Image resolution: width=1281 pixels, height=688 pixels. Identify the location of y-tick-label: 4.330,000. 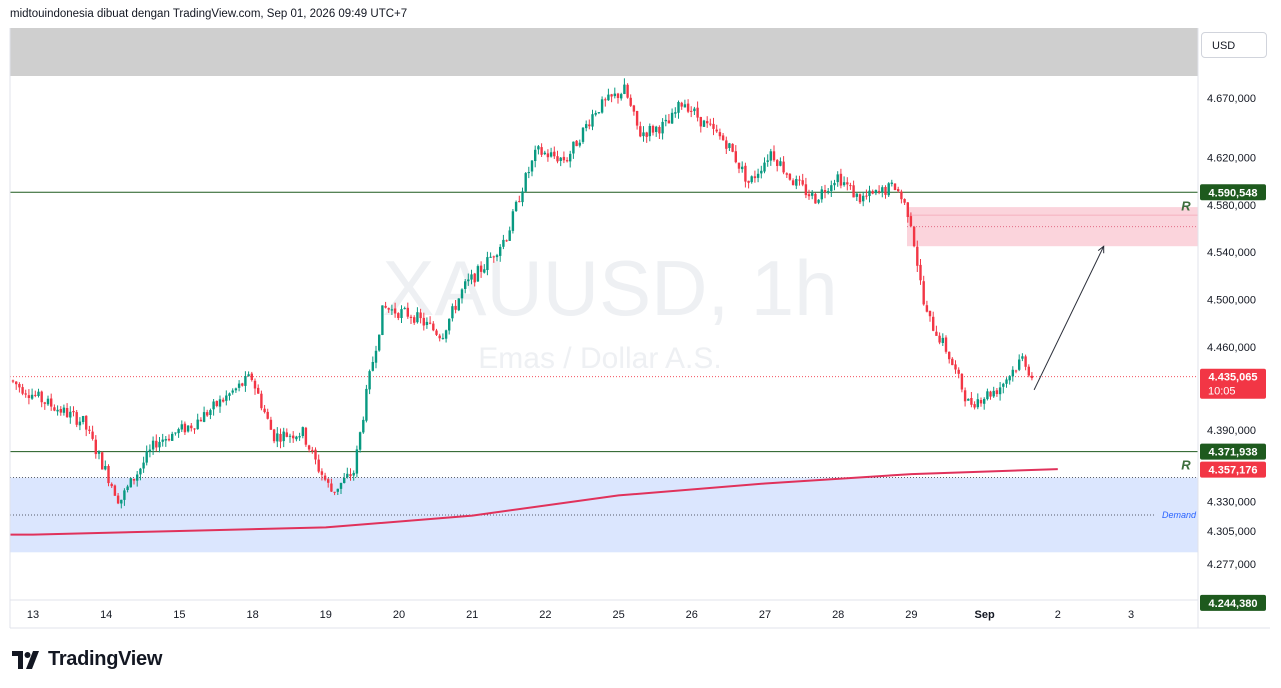
(1231, 502).